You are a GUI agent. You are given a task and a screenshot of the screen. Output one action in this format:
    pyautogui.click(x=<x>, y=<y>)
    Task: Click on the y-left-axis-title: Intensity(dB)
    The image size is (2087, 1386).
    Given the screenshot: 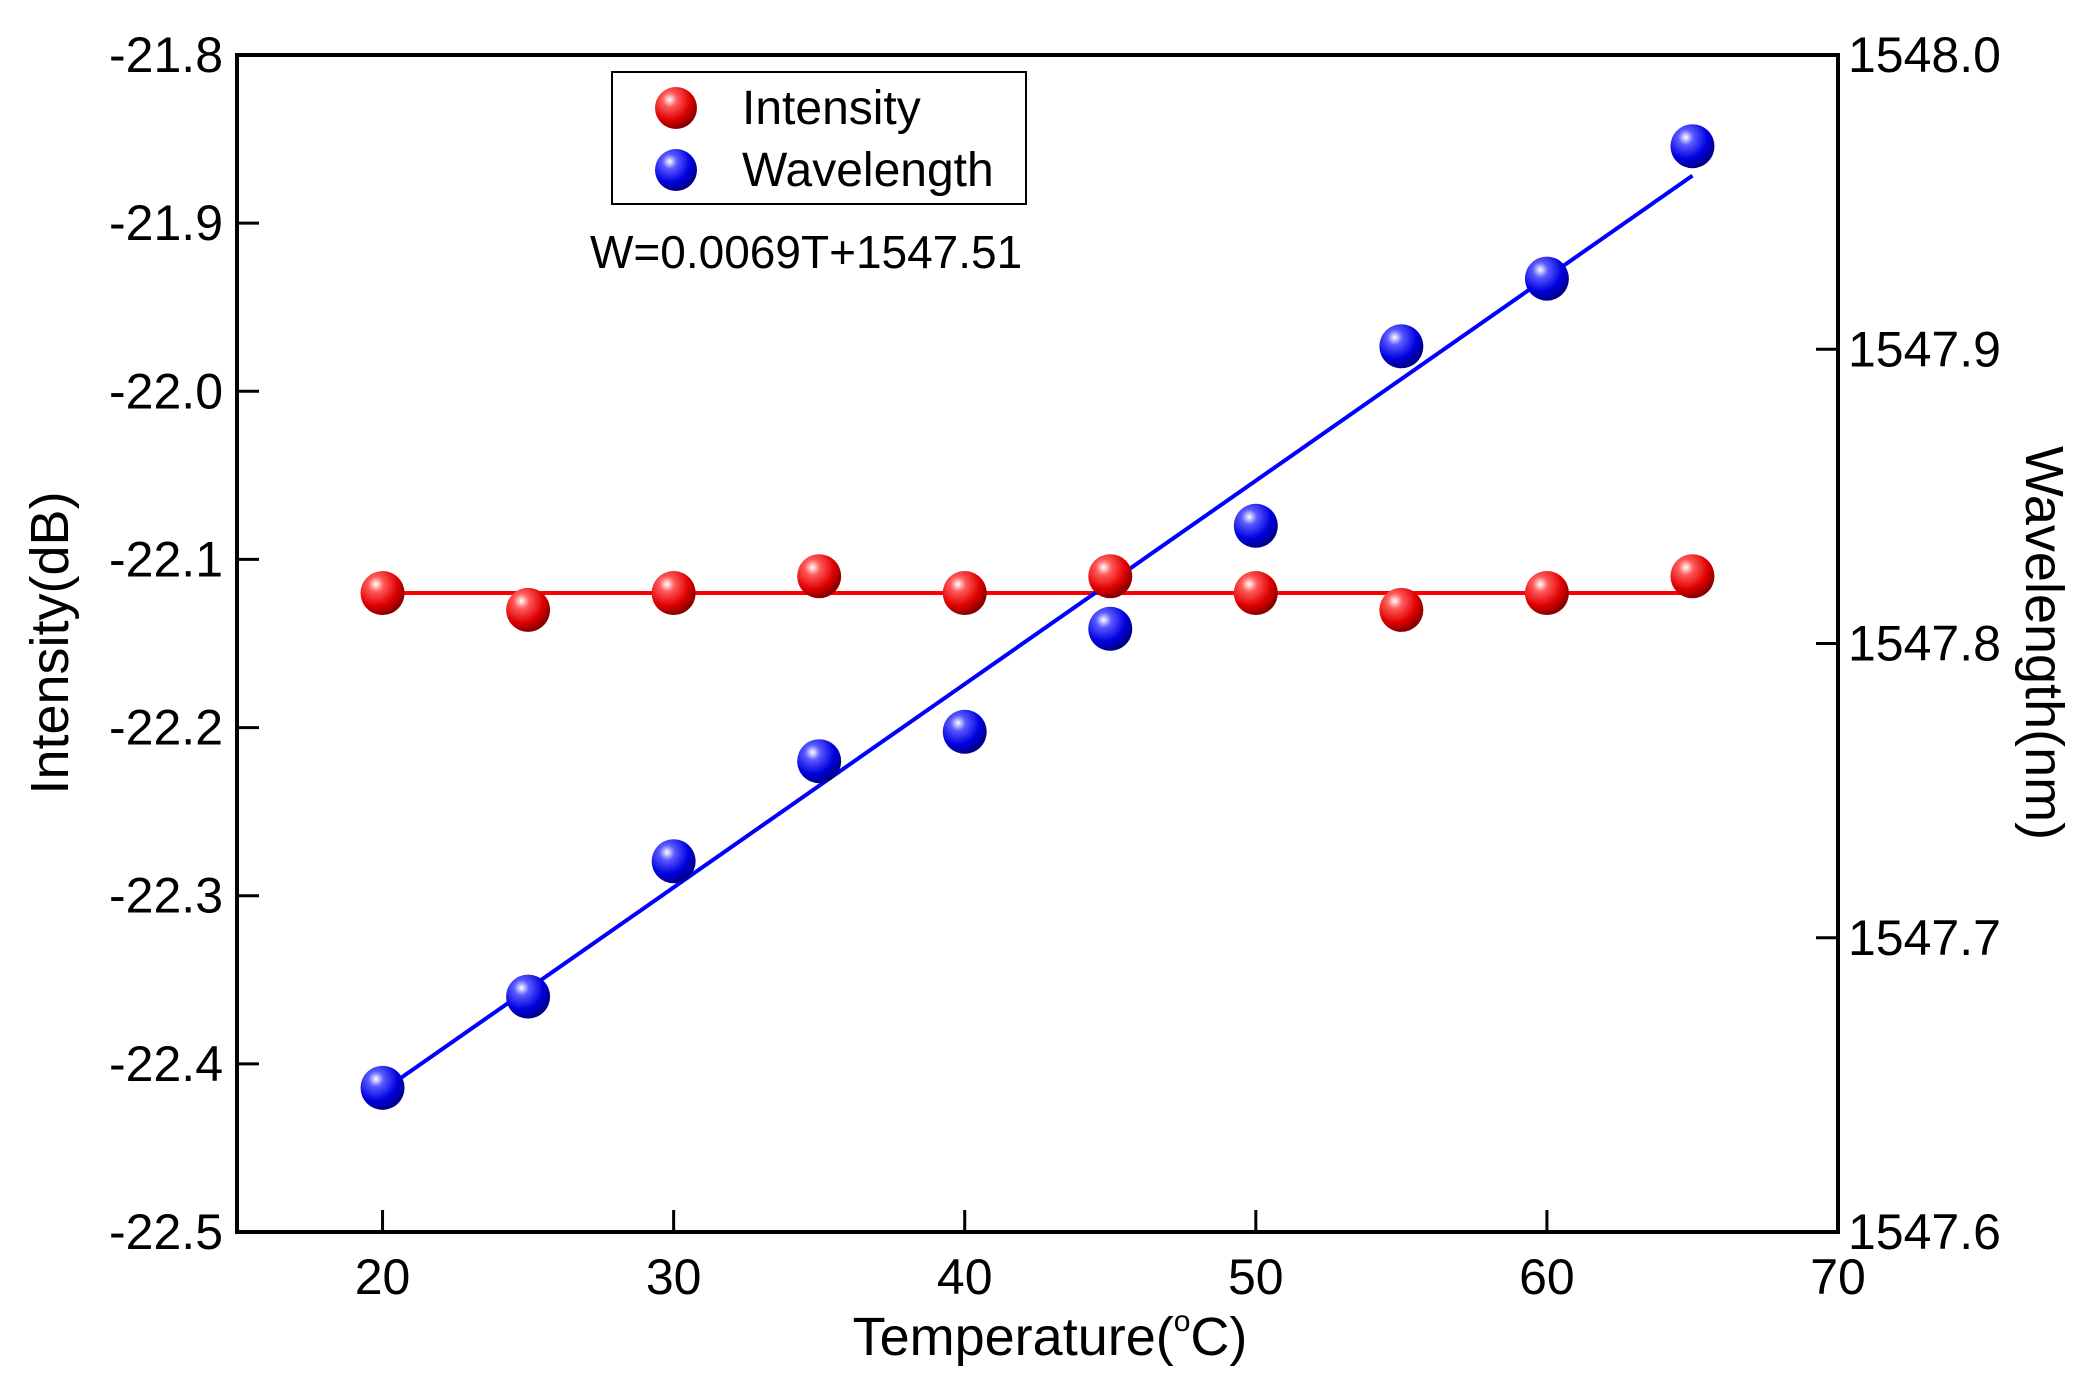 What is the action you would take?
    pyautogui.click(x=50, y=642)
    